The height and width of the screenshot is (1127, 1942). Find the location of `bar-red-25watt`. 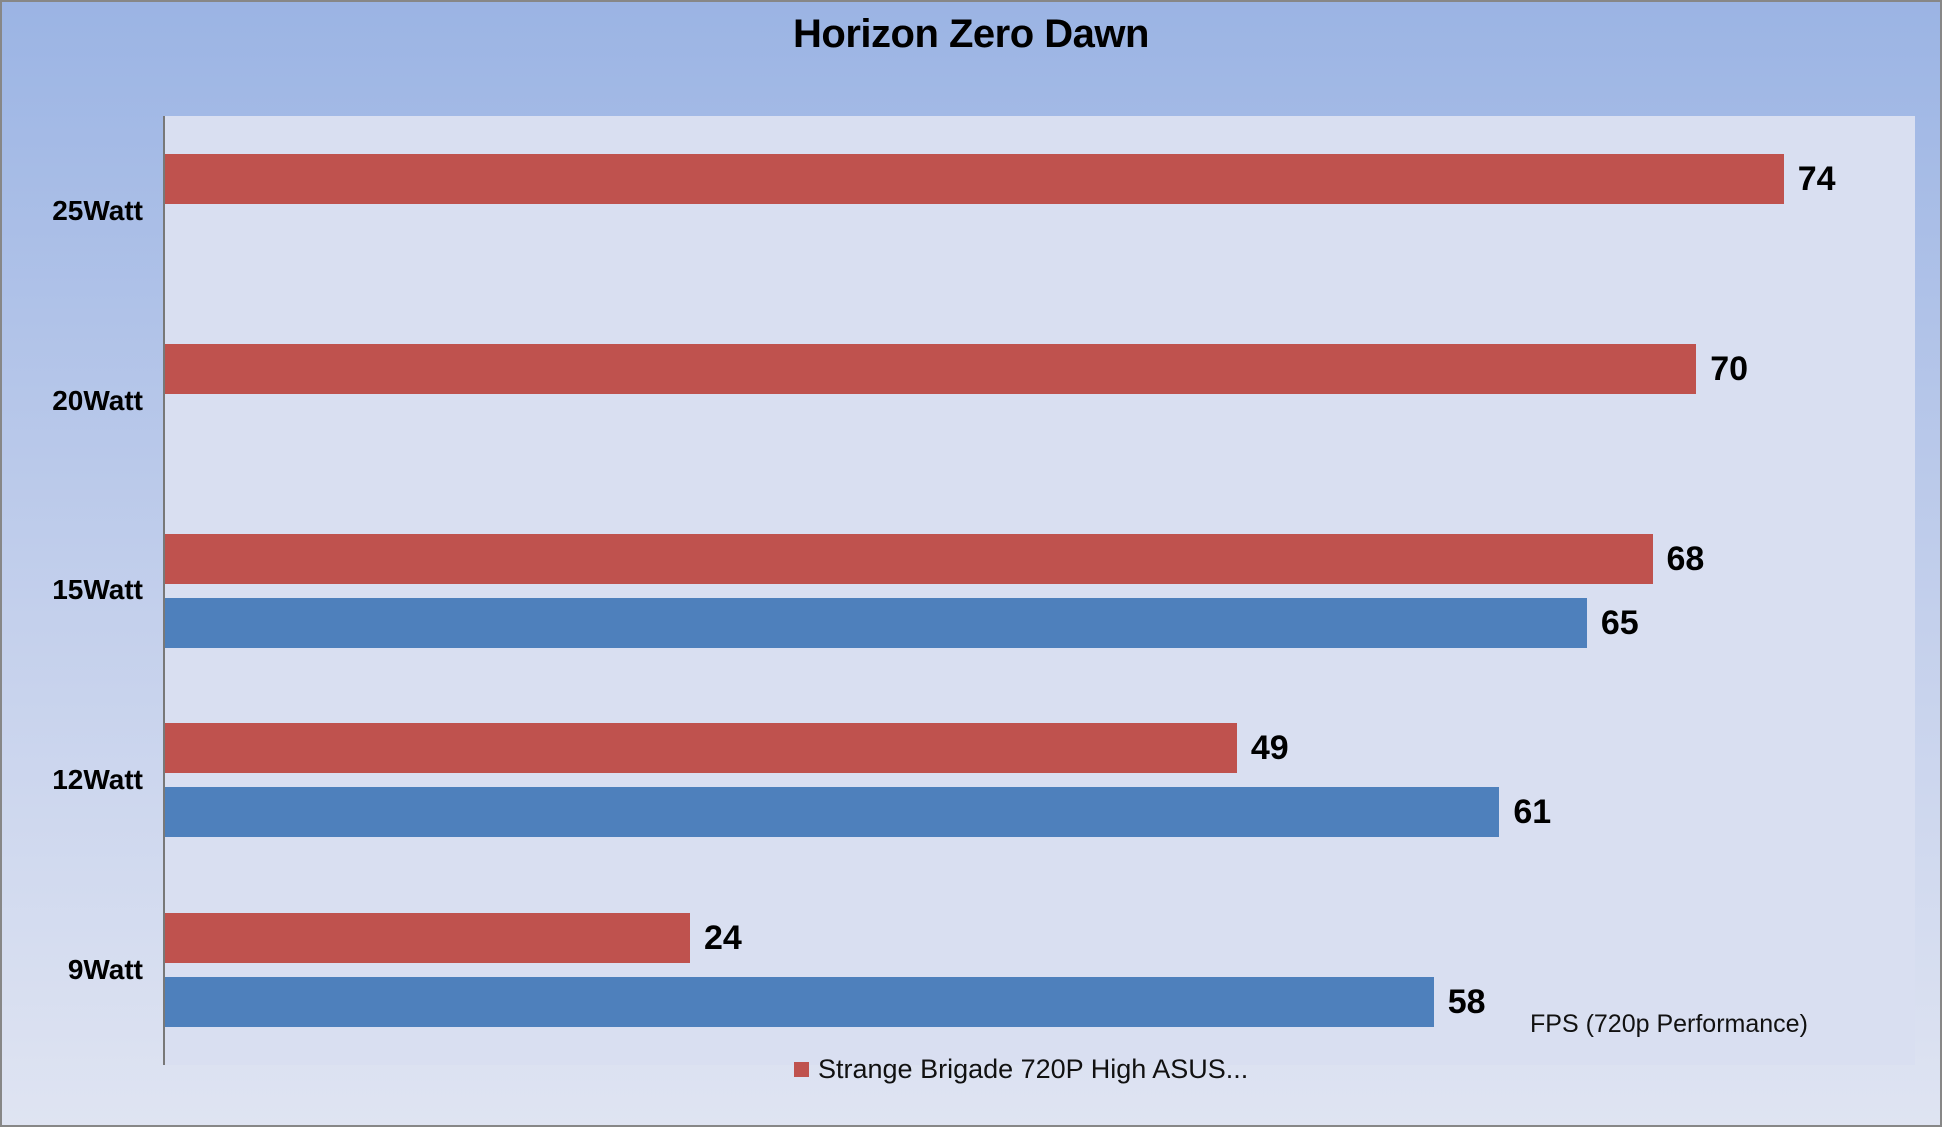

bar-red-25watt is located at coordinates (974, 178).